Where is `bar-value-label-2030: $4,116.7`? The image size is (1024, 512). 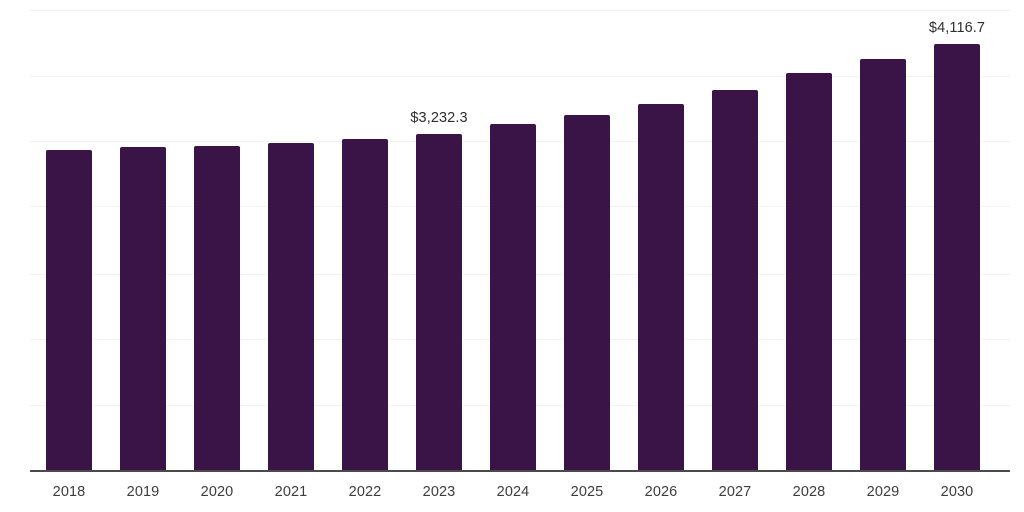
bar-value-label-2030: $4,116.7 is located at coordinates (957, 28).